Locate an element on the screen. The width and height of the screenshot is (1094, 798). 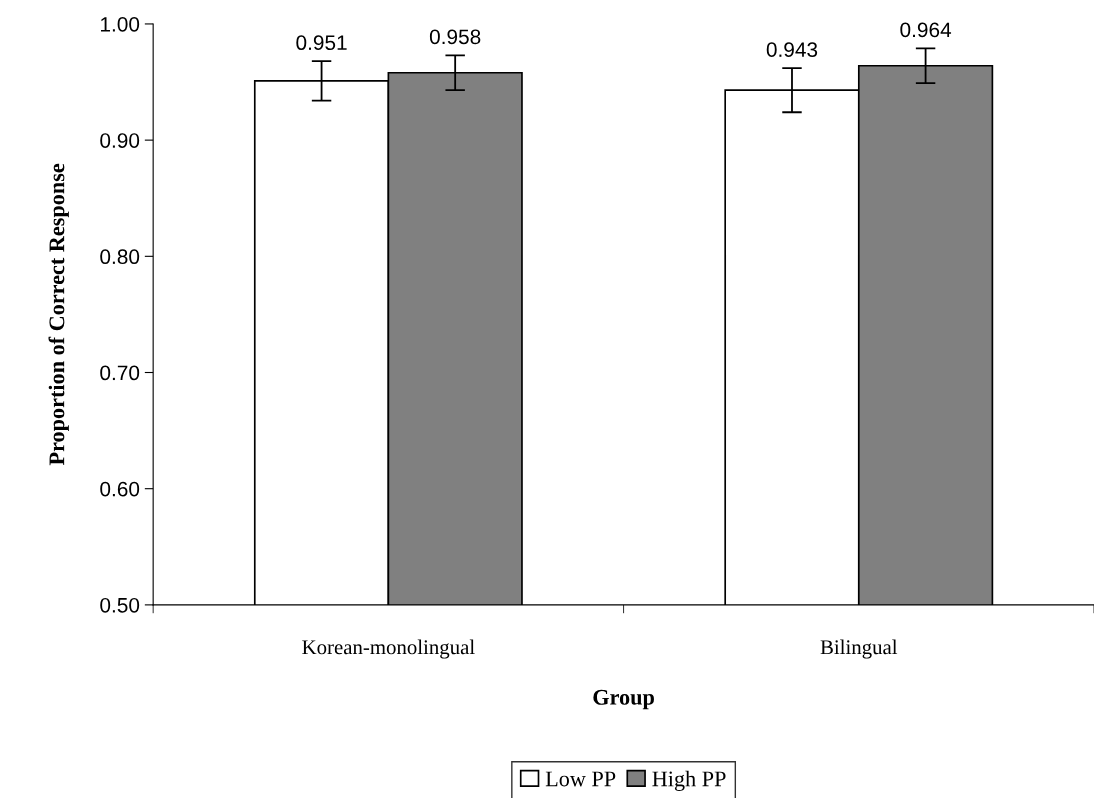
x-axis-title: Group is located at coordinates (623, 699).